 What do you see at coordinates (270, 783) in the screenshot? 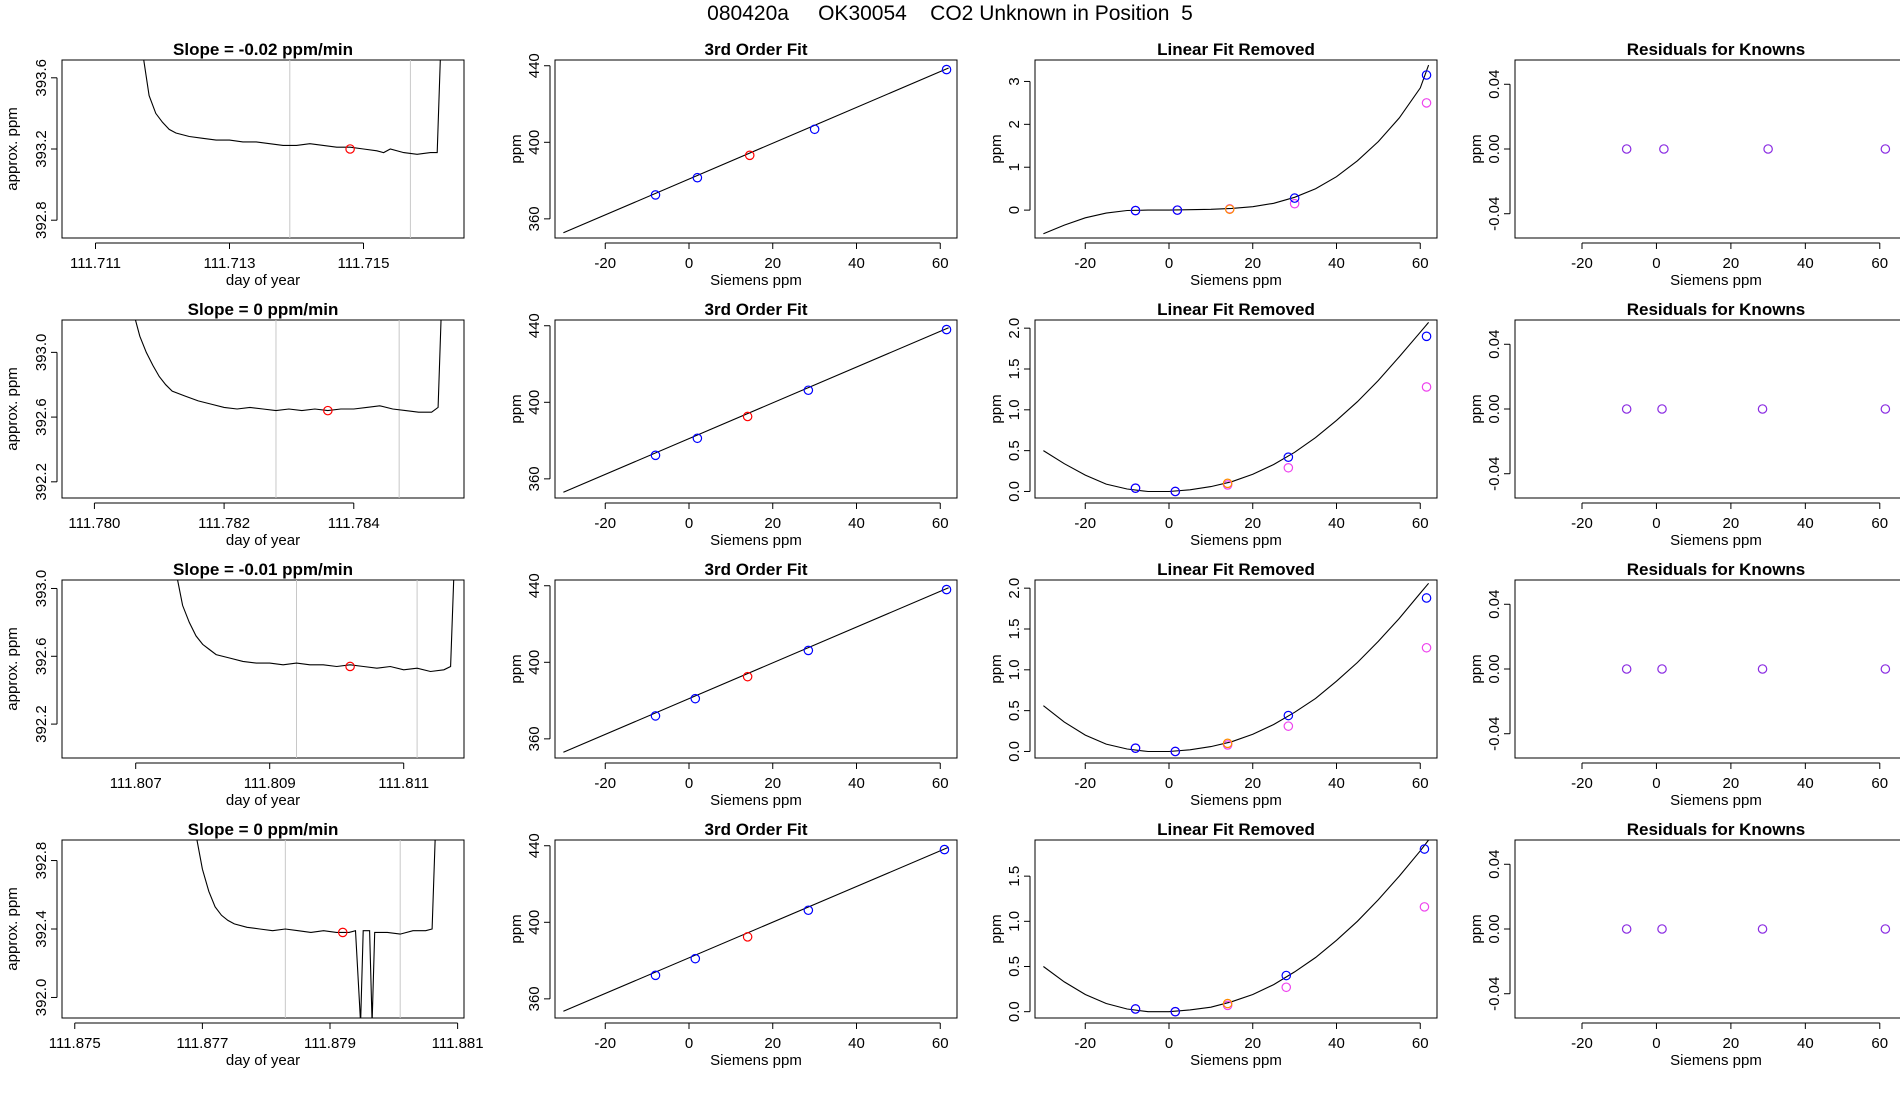
I see `x-tick-label: 111.809` at bounding box center [270, 783].